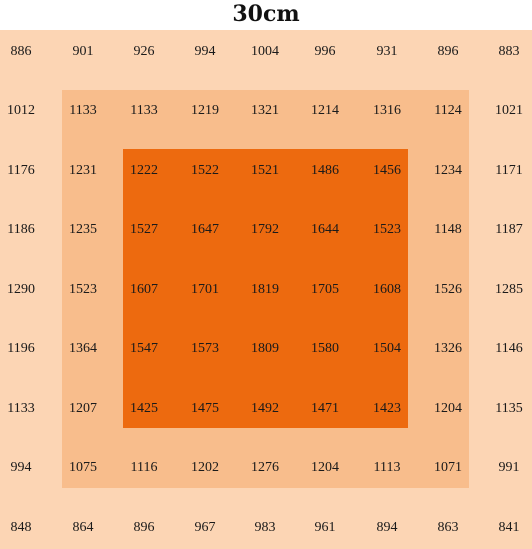 Image resolution: width=532 pixels, height=549 pixels. Describe the element at coordinates (144, 229) in the screenshot. I see `grid-cell: 1527` at that location.